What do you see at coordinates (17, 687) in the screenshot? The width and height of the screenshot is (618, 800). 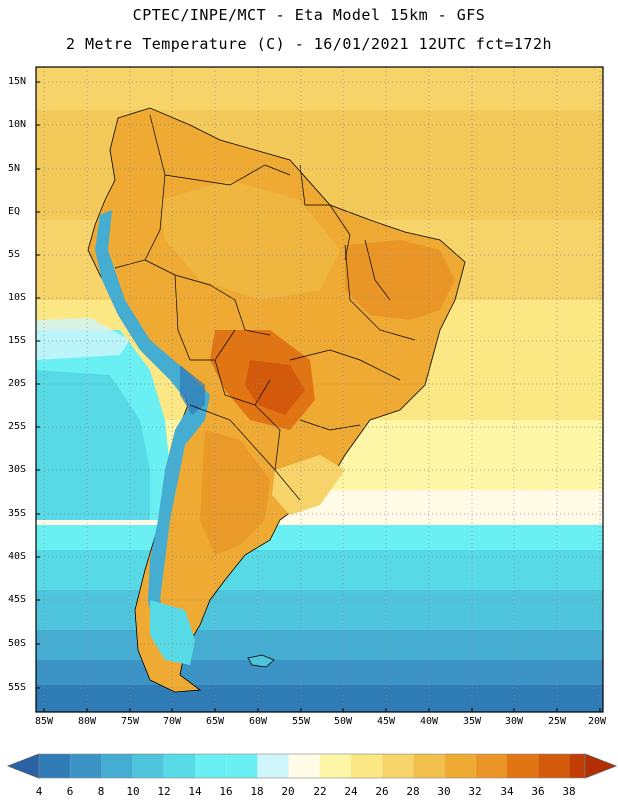 I see `lat-label: 55S` at bounding box center [17, 687].